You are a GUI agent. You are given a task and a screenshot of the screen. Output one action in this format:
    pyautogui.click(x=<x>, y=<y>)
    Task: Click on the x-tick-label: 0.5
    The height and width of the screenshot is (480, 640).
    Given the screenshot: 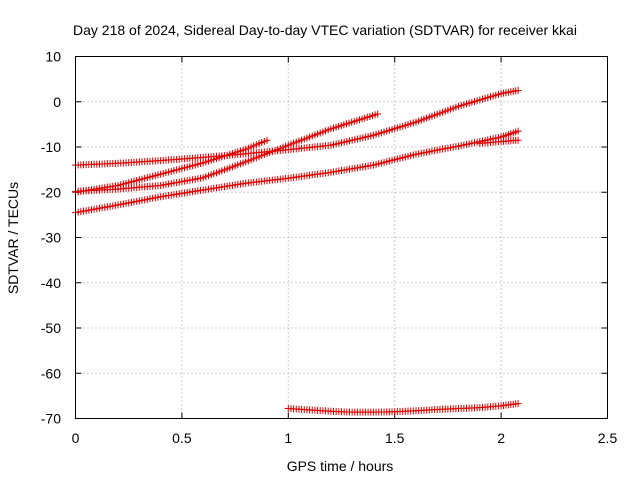 What is the action you would take?
    pyautogui.click(x=182, y=438)
    